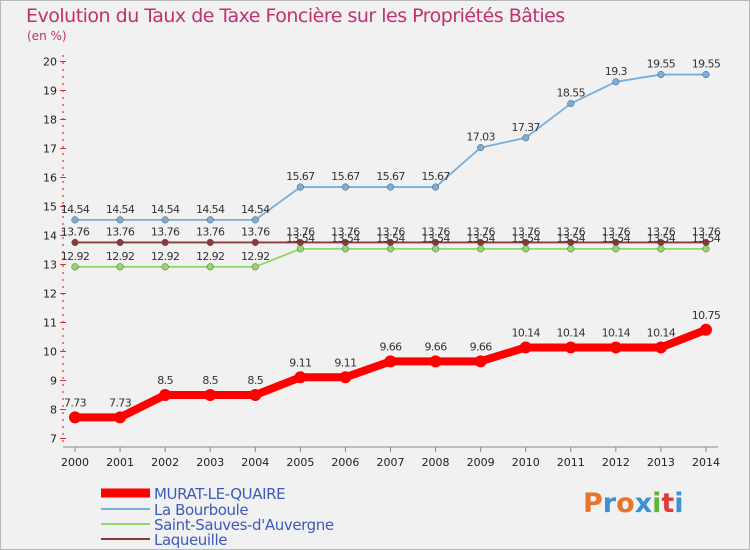  Describe the element at coordinates (391, 462) in the screenshot. I see `x-tick-label: 2007` at that location.